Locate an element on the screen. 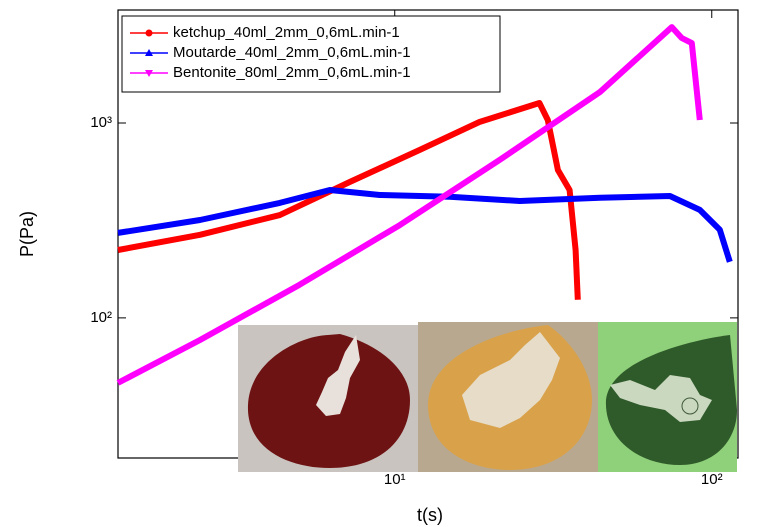 This screenshot has width=761, height=527. bentonite-fracture is located at coordinates (661, 398).